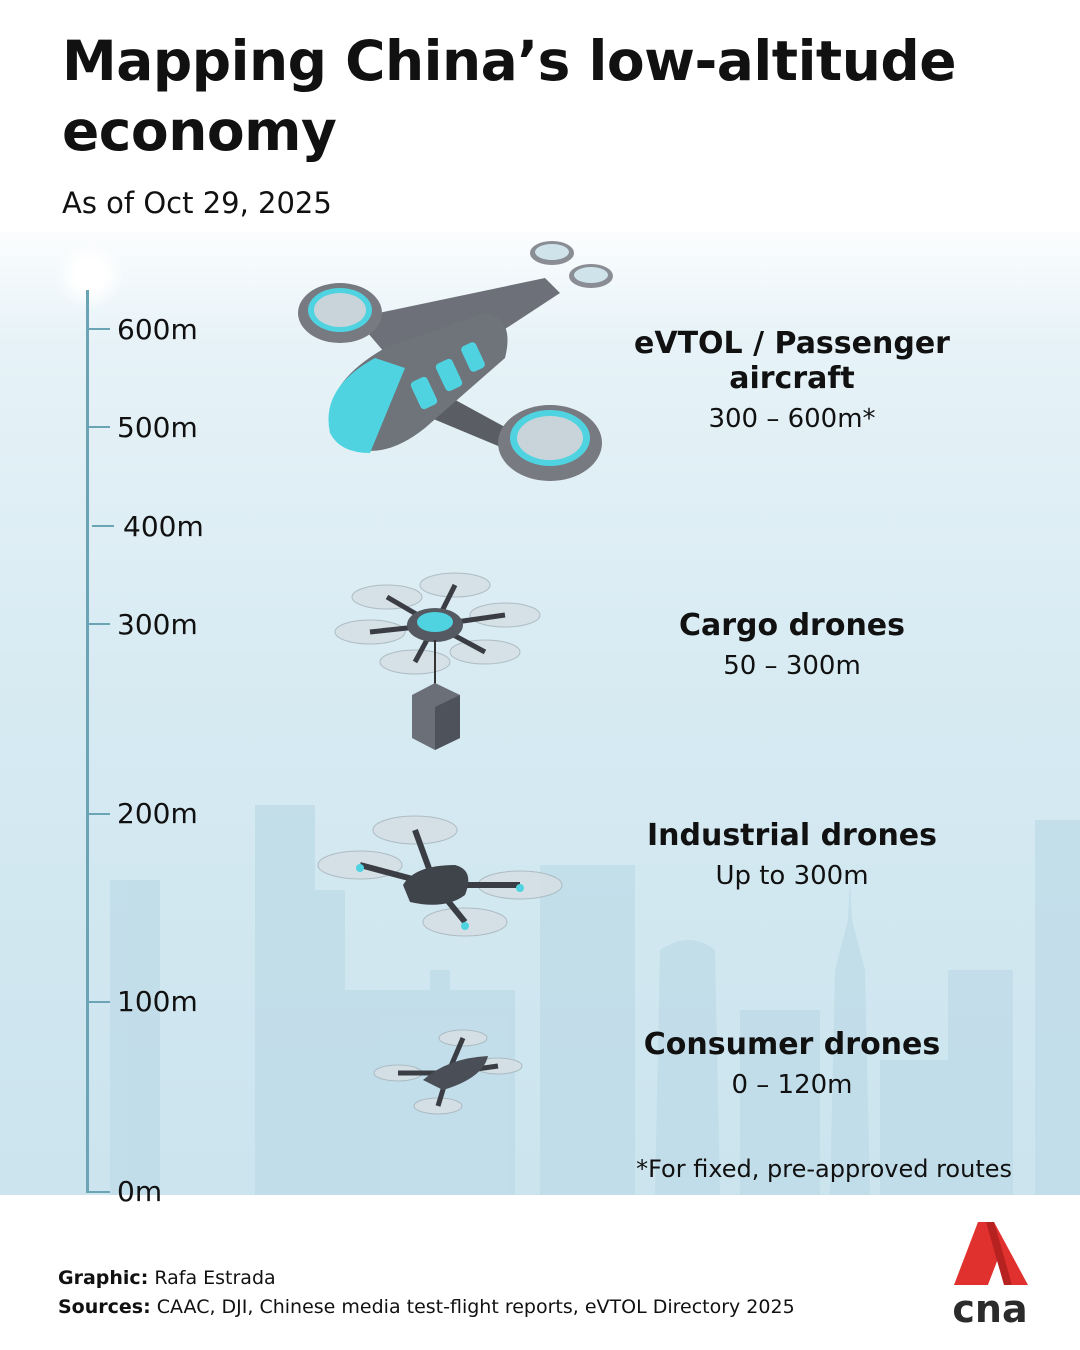 The width and height of the screenshot is (1080, 1350). Describe the element at coordinates (792, 835) in the screenshot. I see `category-name: Industrial drones` at that location.